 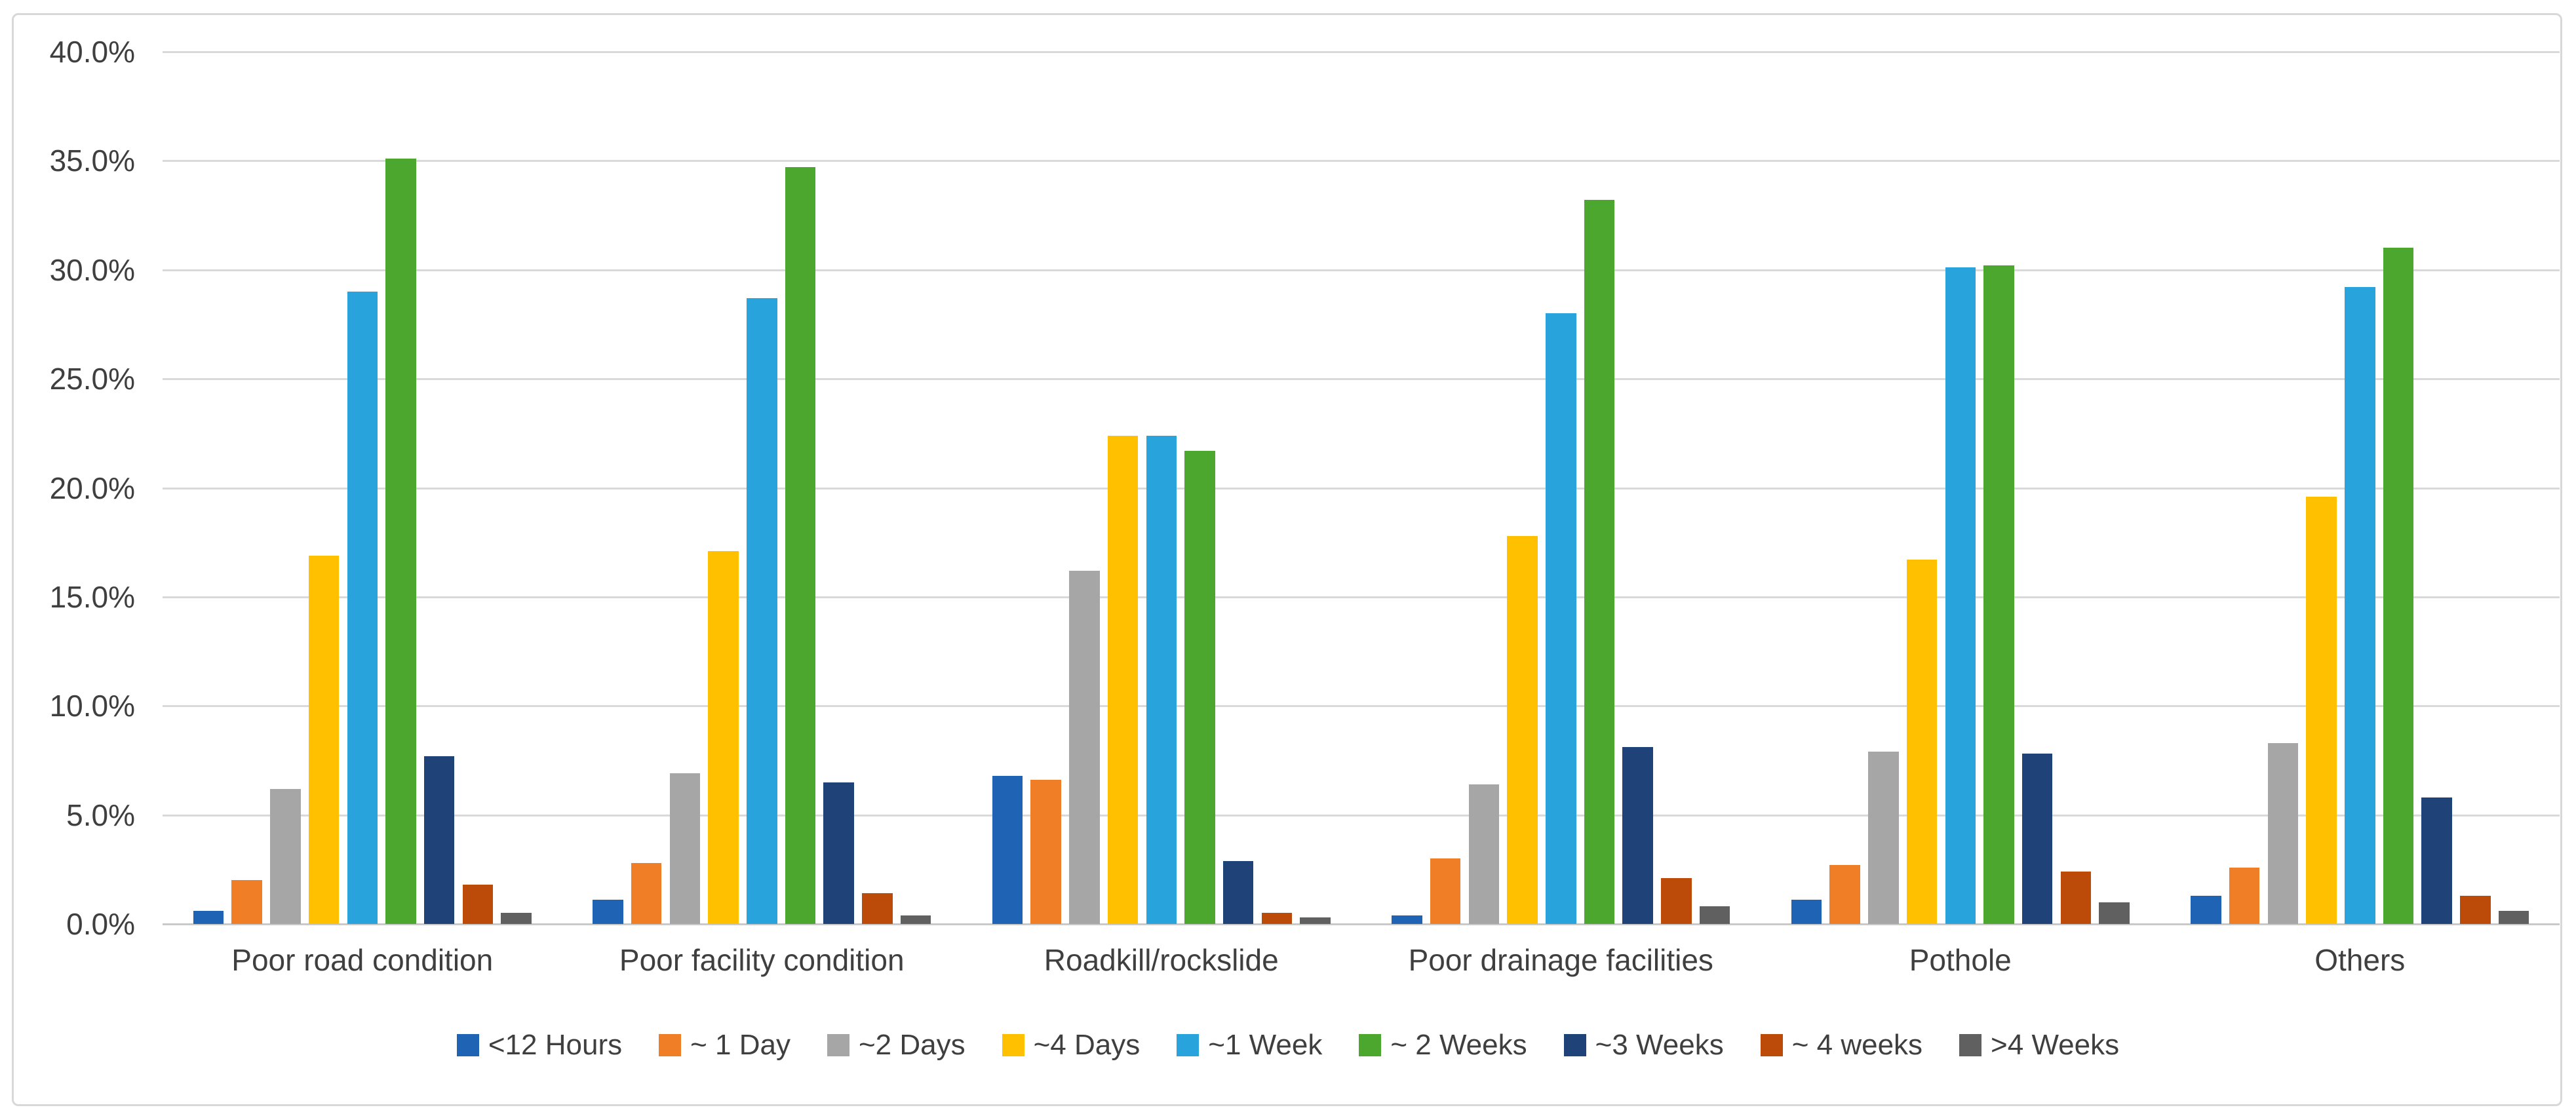 I want to click on category-label: Others, so click(x=2360, y=960).